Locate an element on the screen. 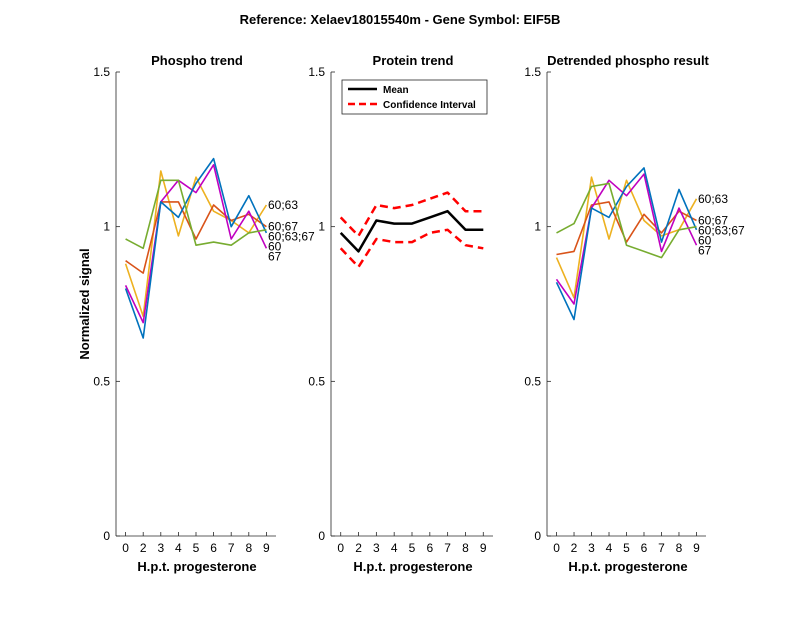  detrended-phospho-title: Detrended phospho result is located at coordinates (628, 60).